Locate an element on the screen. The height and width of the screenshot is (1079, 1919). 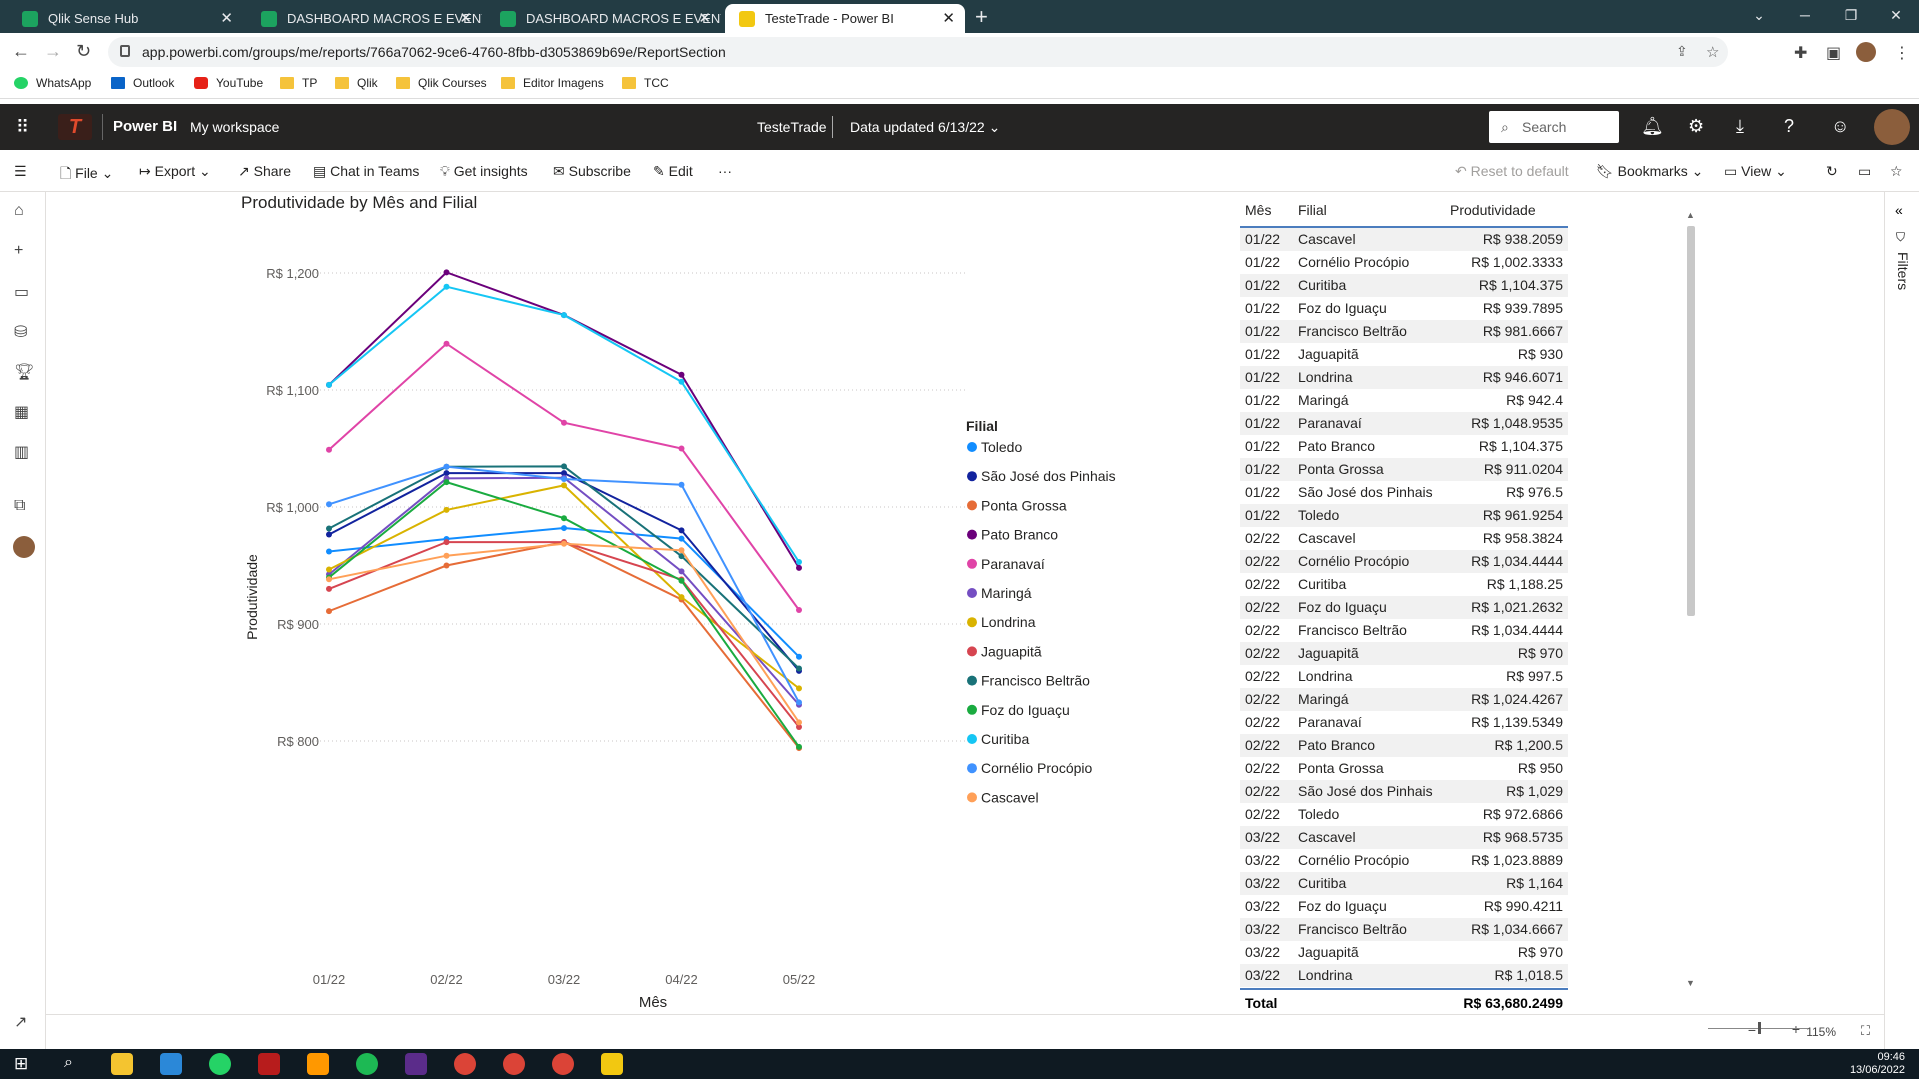
bookmark-outlook: Outlook is located at coordinates (142, 83).